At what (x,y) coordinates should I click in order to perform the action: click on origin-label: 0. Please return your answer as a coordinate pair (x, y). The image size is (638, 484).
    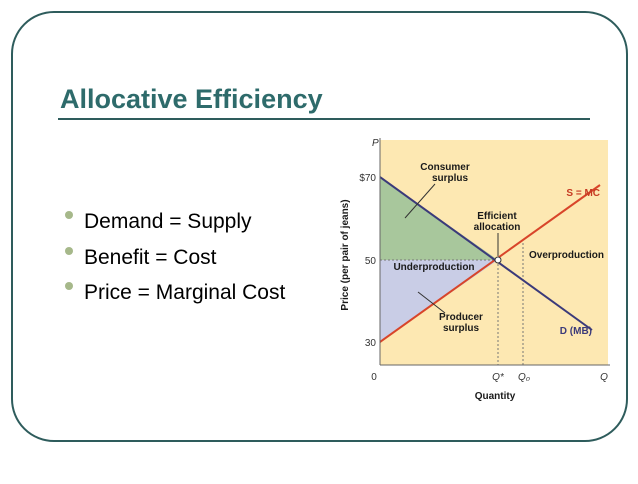
    Looking at the image, I should click on (374, 377).